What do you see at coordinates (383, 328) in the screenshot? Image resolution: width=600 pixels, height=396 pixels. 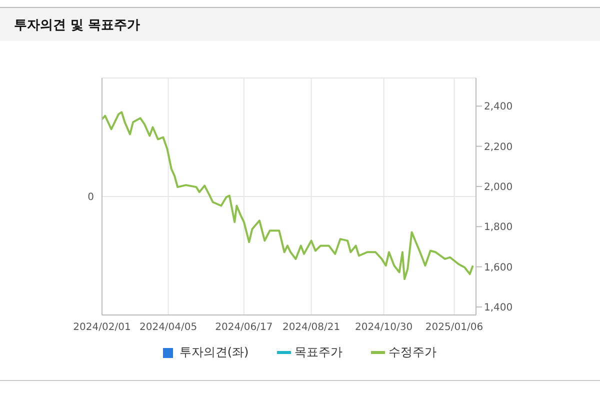 I see `x-tick-label: 2024/10/30` at bounding box center [383, 328].